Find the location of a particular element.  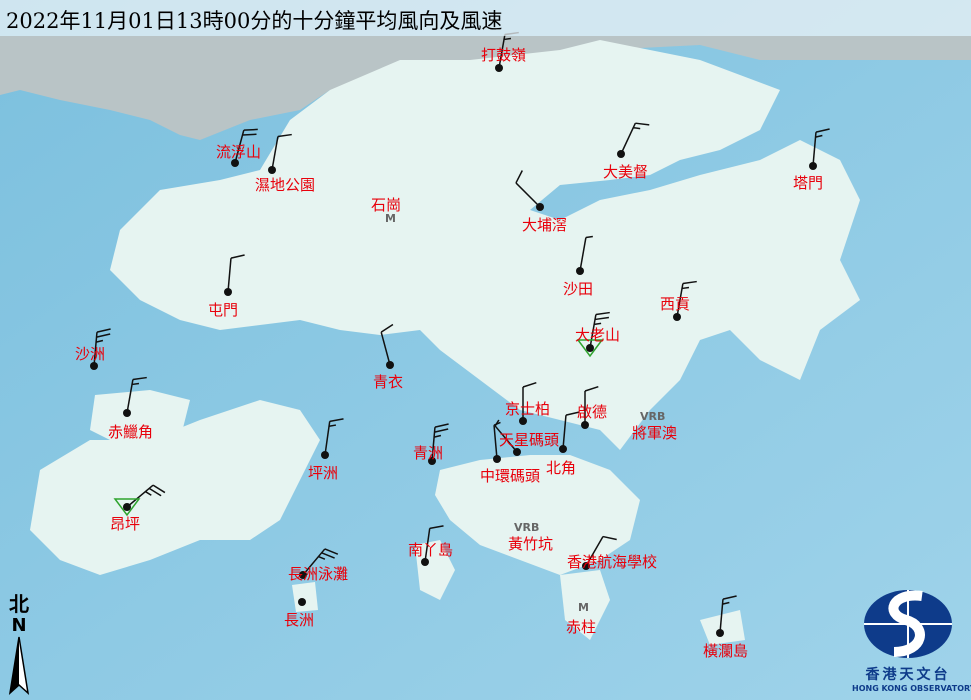

station-label: 京士柏 is located at coordinates (528, 409).